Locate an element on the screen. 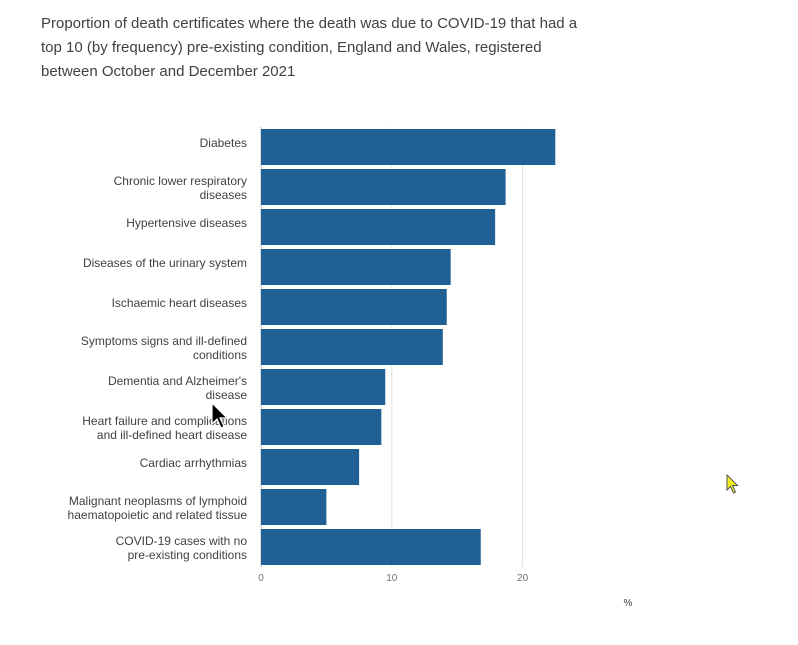  category-label: Diseases of the urinary system is located at coordinates (165, 263).